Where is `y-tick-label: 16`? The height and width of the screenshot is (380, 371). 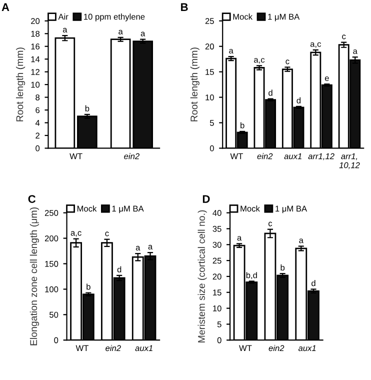 y-tick-label: 16 is located at coordinates (35, 47).